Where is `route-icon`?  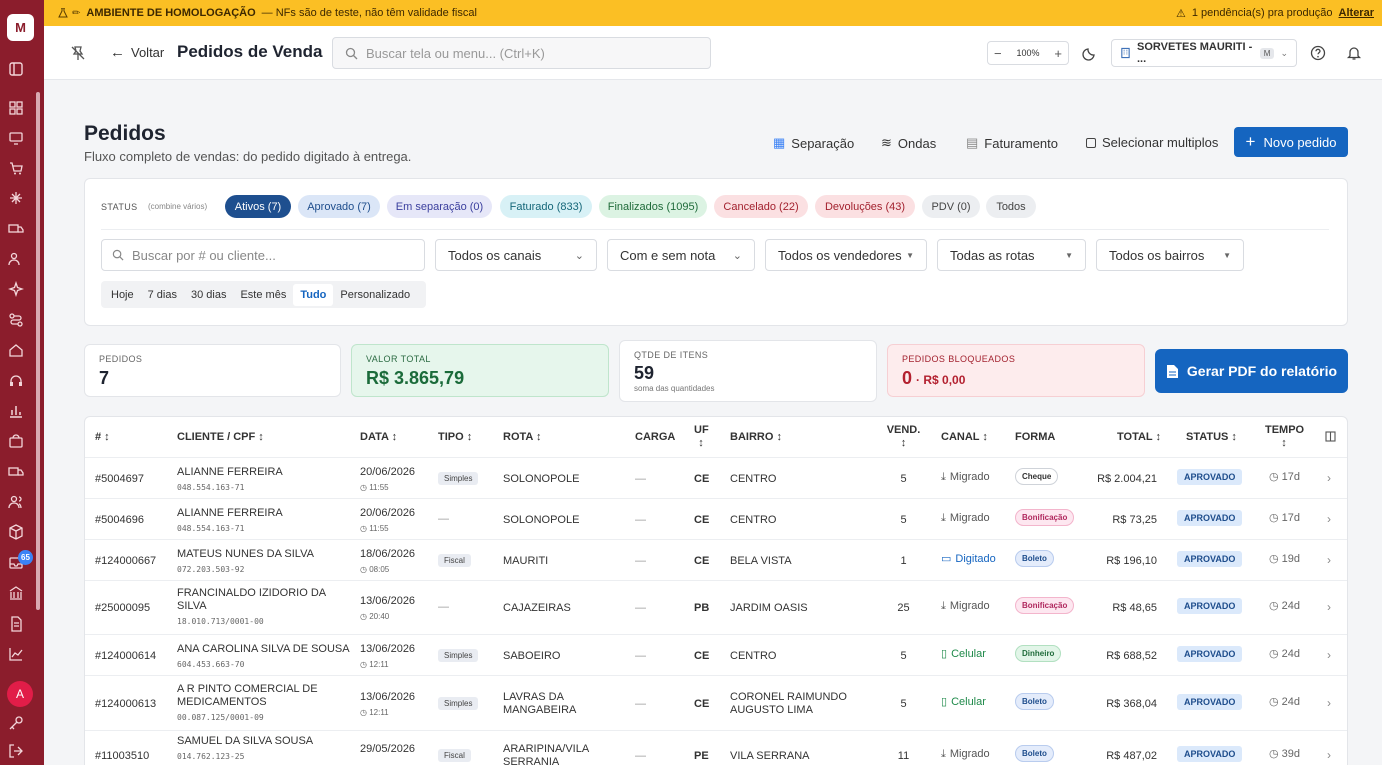 route-icon is located at coordinates (16, 320).